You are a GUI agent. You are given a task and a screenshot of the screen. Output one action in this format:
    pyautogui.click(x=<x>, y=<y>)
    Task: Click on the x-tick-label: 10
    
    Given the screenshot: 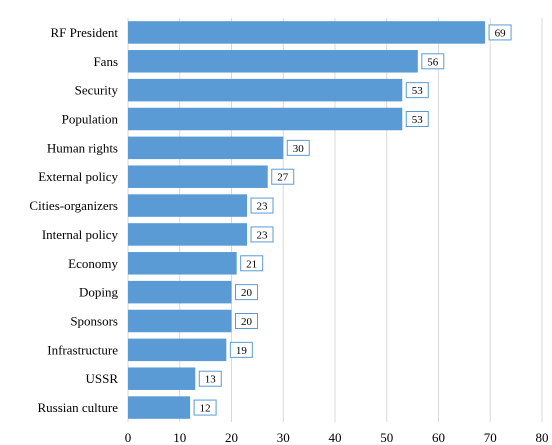 What is the action you would take?
    pyautogui.click(x=179, y=437)
    